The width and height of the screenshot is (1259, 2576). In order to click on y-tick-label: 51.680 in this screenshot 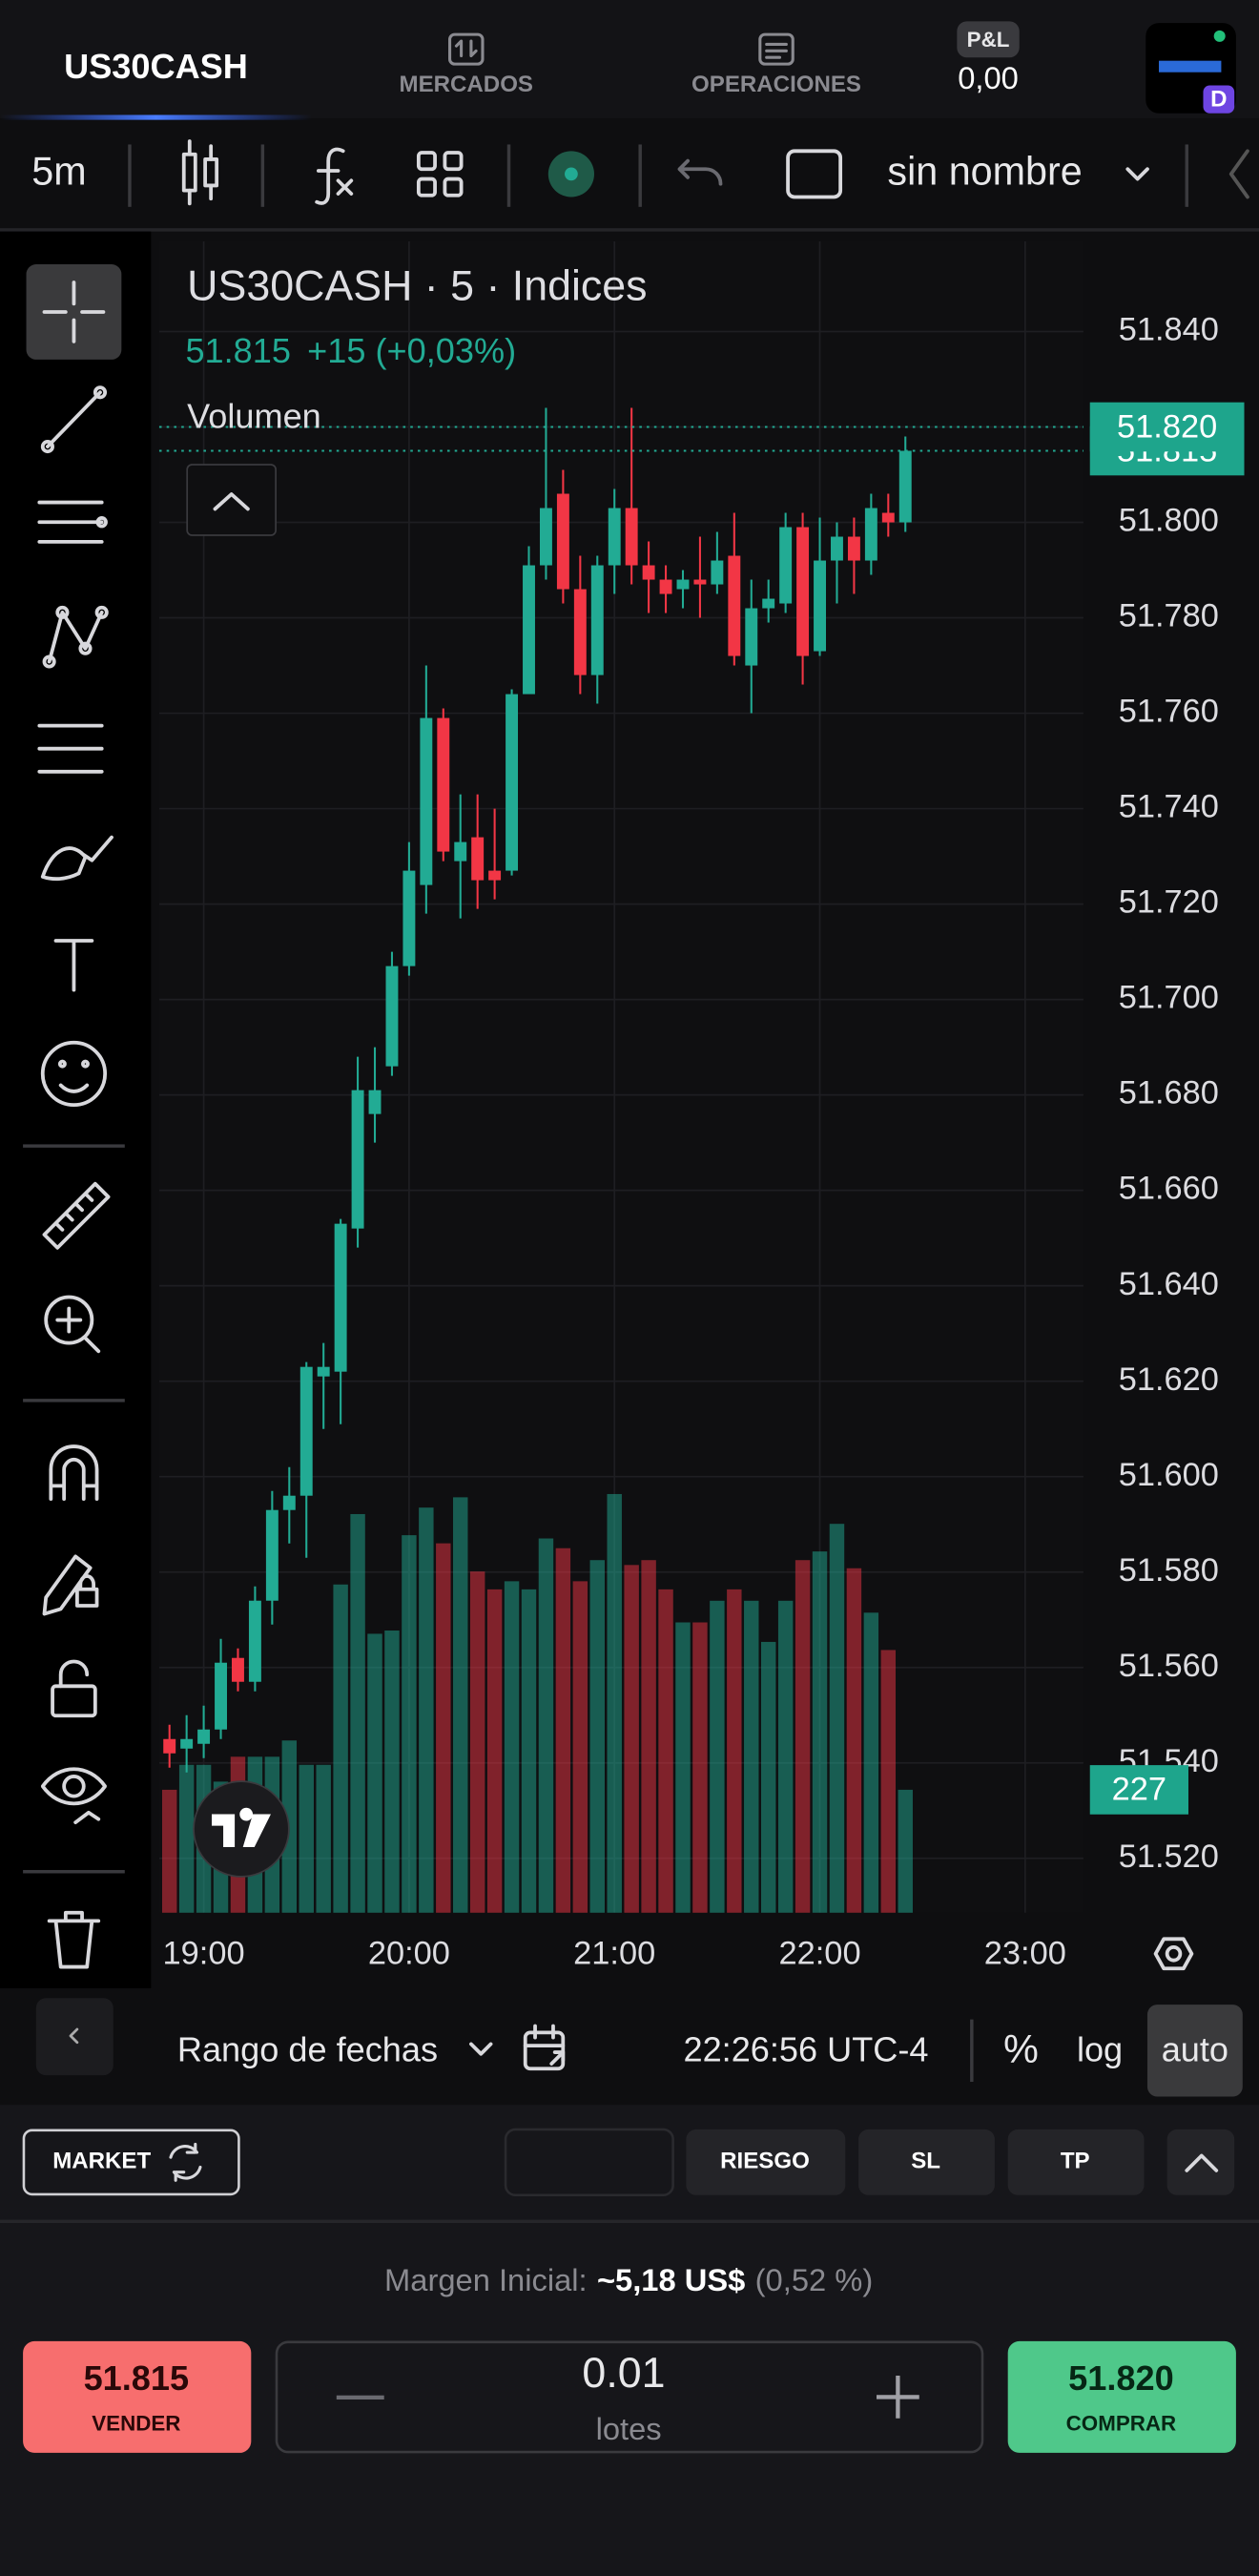, I will do `click(1169, 1093)`.